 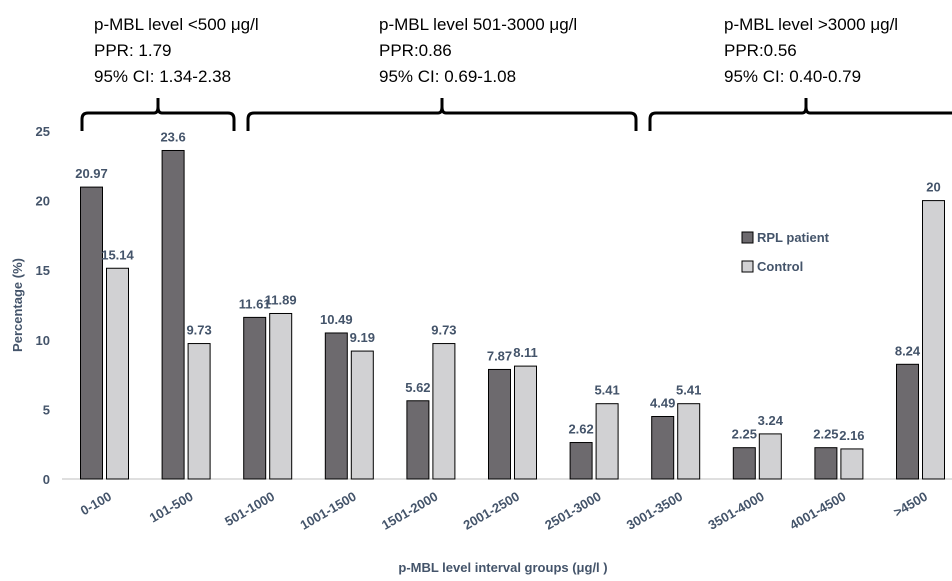 What do you see at coordinates (908, 350) in the screenshot?
I see `data-label: 8.24` at bounding box center [908, 350].